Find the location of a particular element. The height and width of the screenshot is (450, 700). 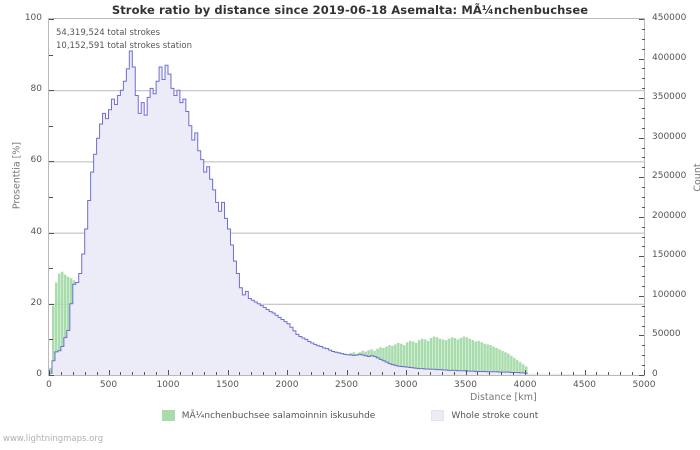

footer-attribution: www.lightningmaps.org is located at coordinates (53, 439).